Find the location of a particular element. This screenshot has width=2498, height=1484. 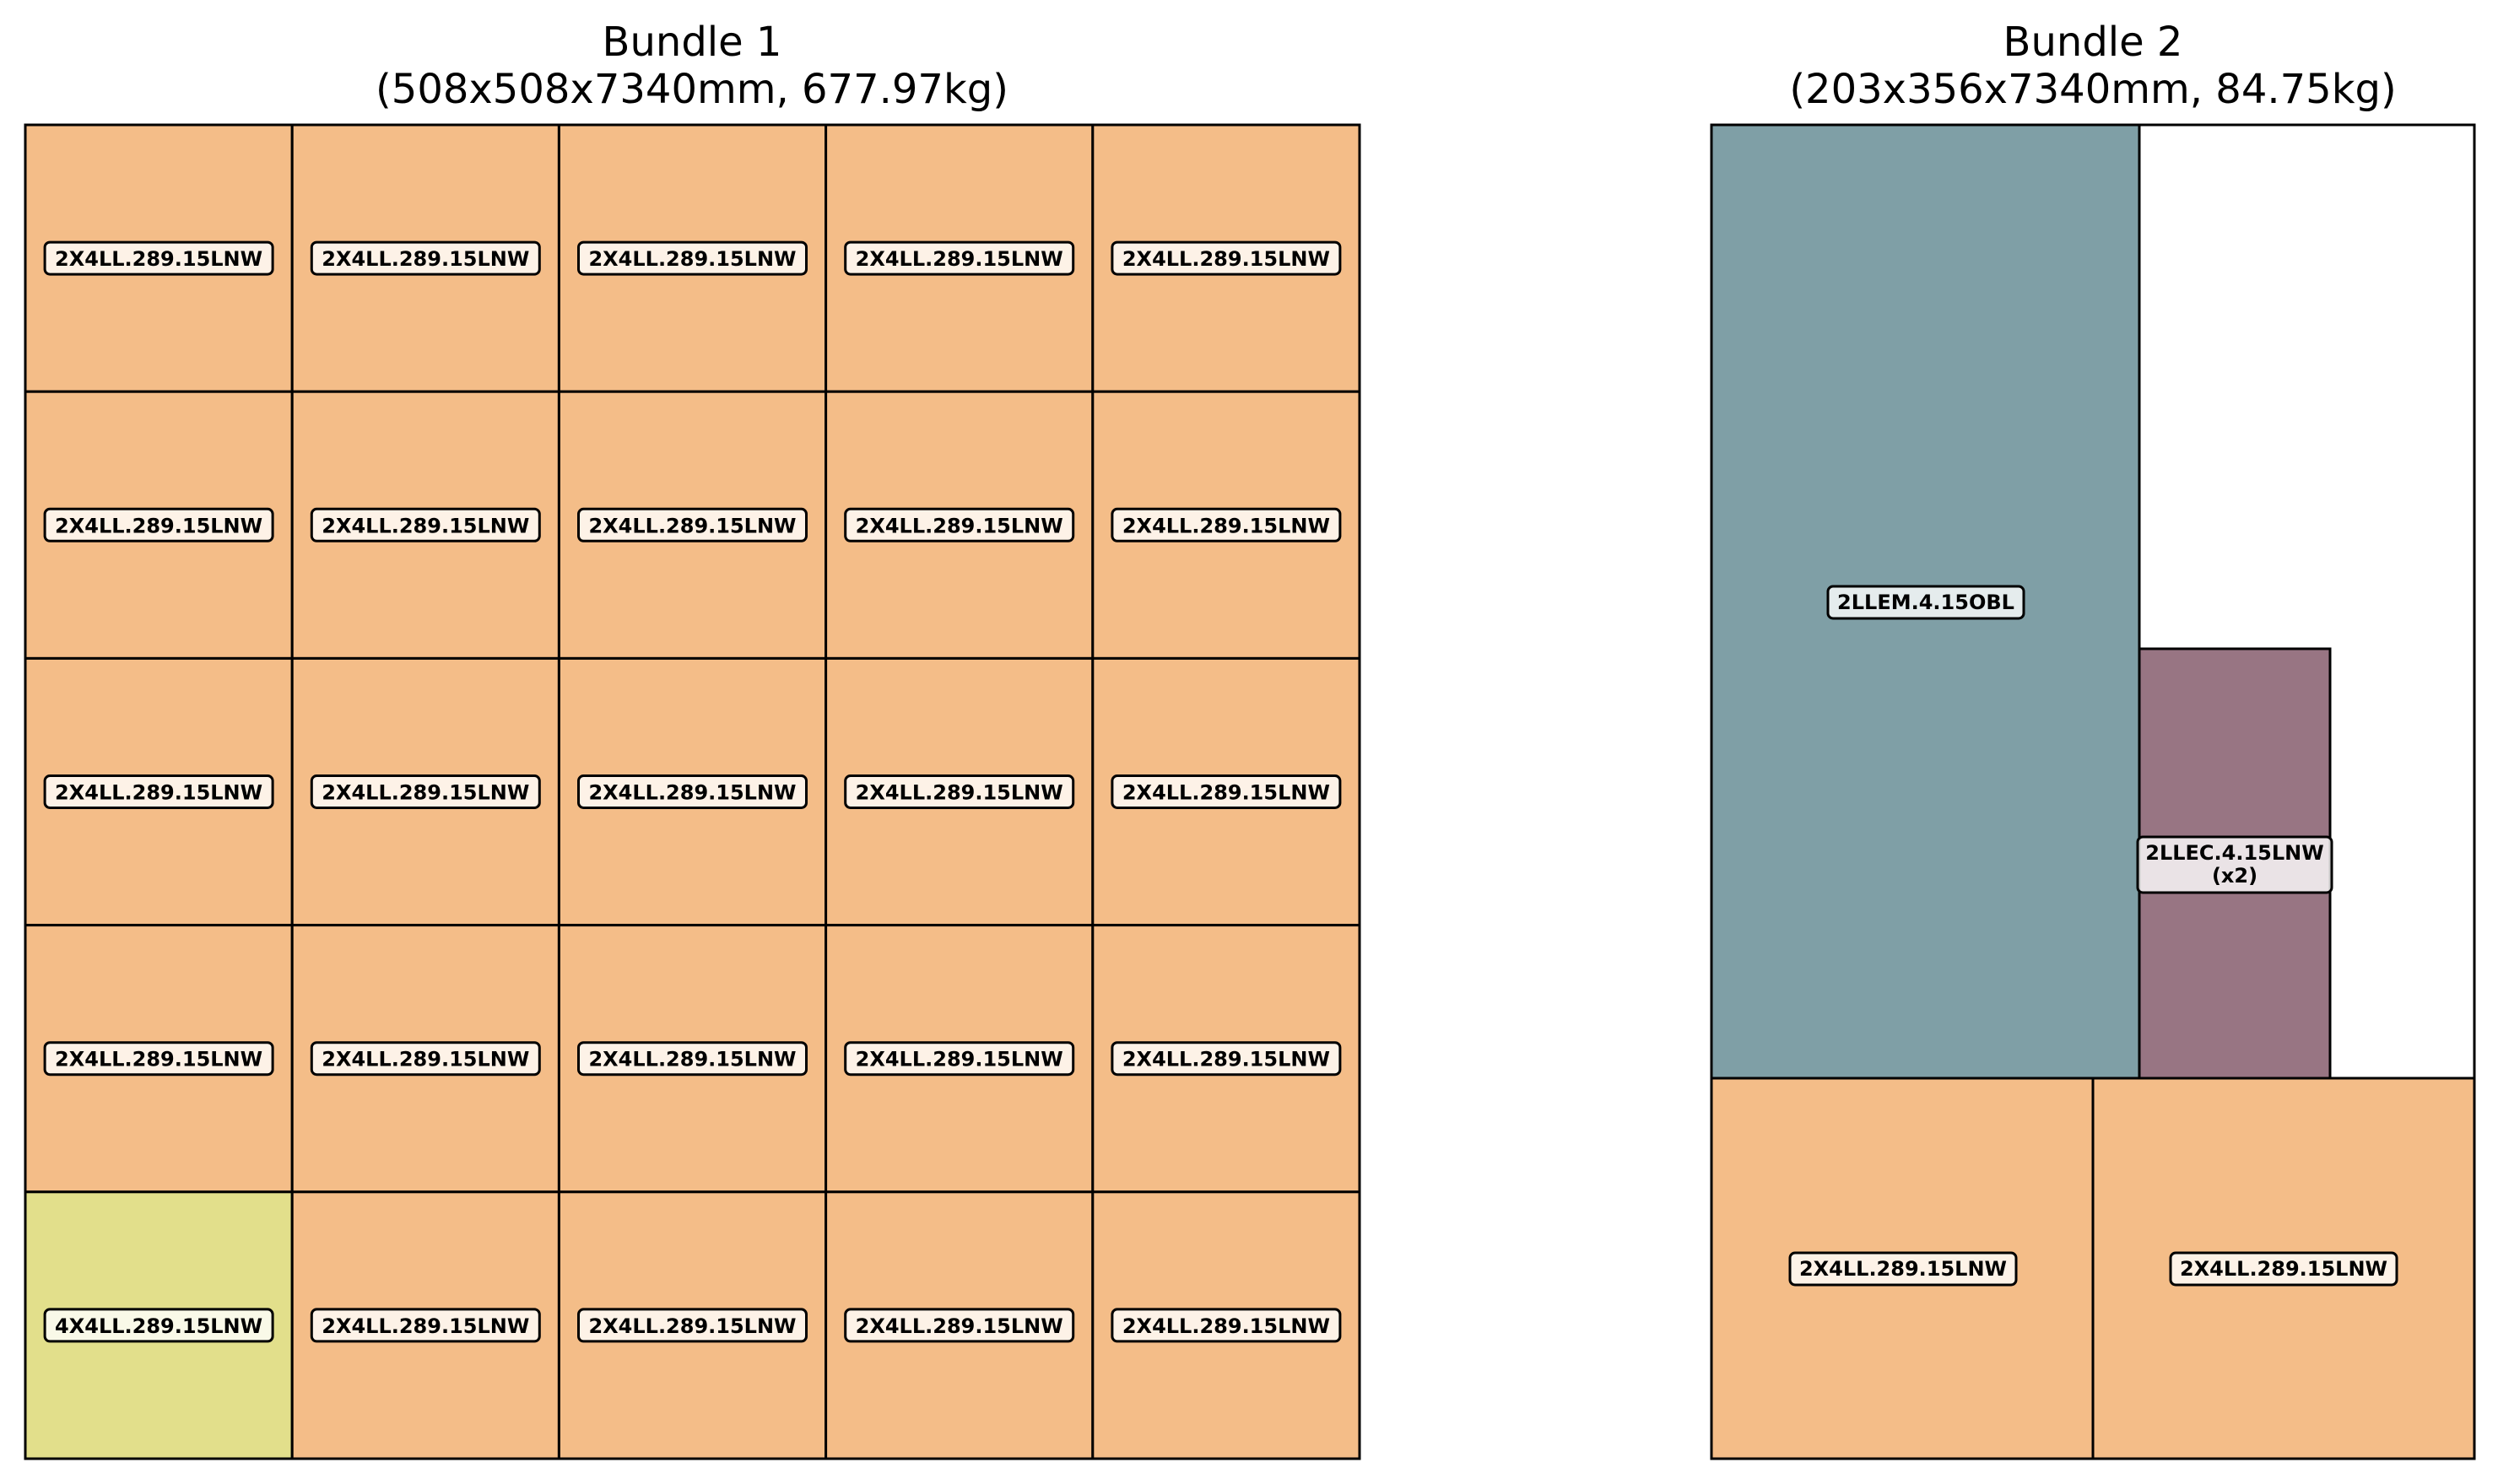

label-2llec: 2LLEC.4.15LNW (x2) is located at coordinates (2234, 864).